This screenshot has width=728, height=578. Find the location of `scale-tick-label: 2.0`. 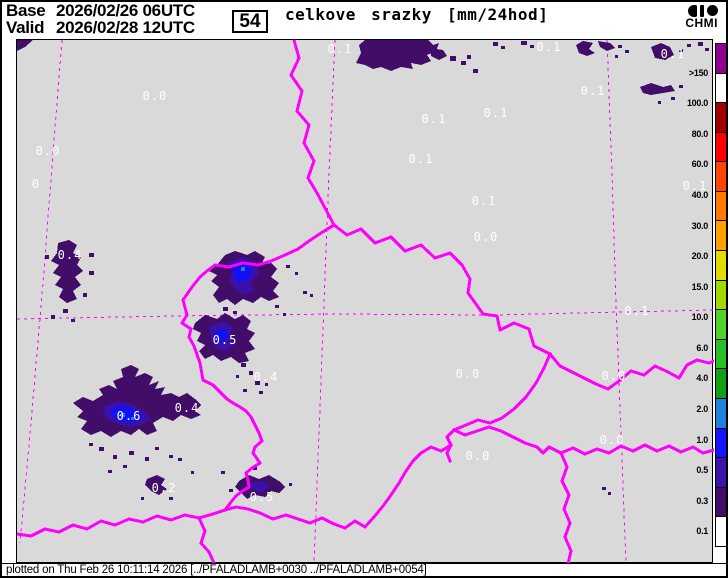

scale-tick-label: 2.0 is located at coordinates (702, 409).